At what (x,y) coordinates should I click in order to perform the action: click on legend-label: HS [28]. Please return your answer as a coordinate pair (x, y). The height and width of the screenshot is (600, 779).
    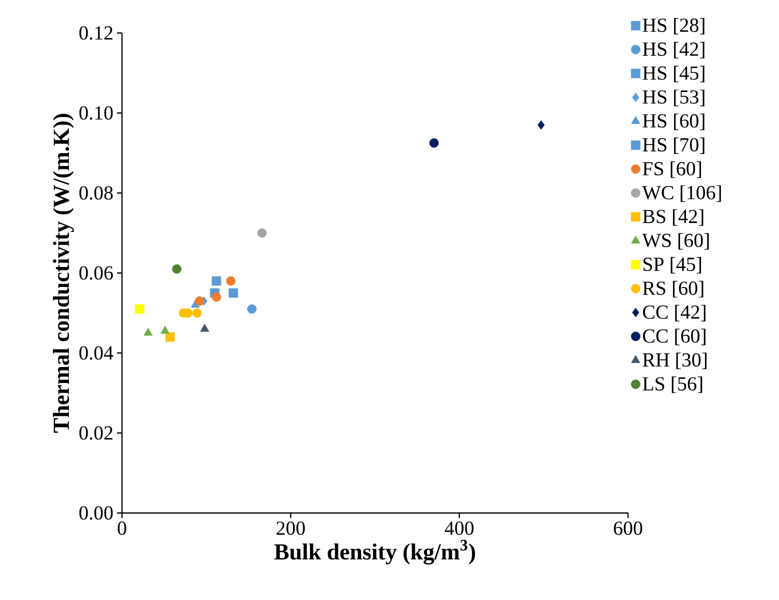
    Looking at the image, I should click on (673, 26).